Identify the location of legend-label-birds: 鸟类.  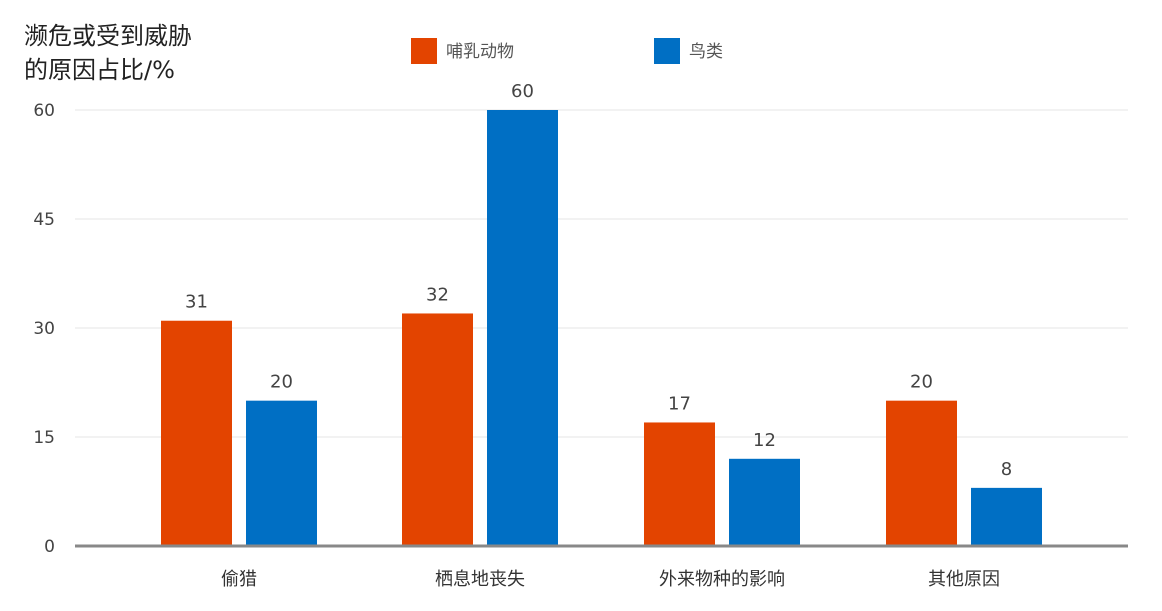
(706, 52).